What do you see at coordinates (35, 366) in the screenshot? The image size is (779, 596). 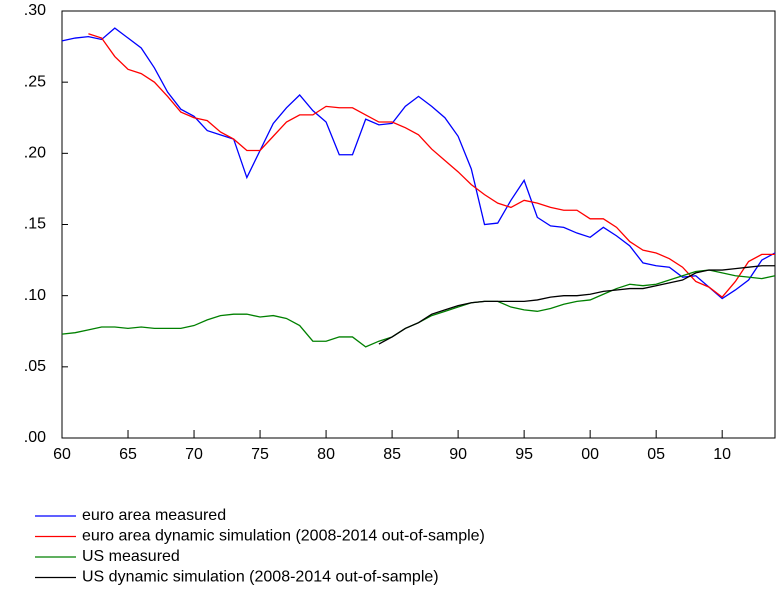 I see `y-tick-label: .05` at bounding box center [35, 366].